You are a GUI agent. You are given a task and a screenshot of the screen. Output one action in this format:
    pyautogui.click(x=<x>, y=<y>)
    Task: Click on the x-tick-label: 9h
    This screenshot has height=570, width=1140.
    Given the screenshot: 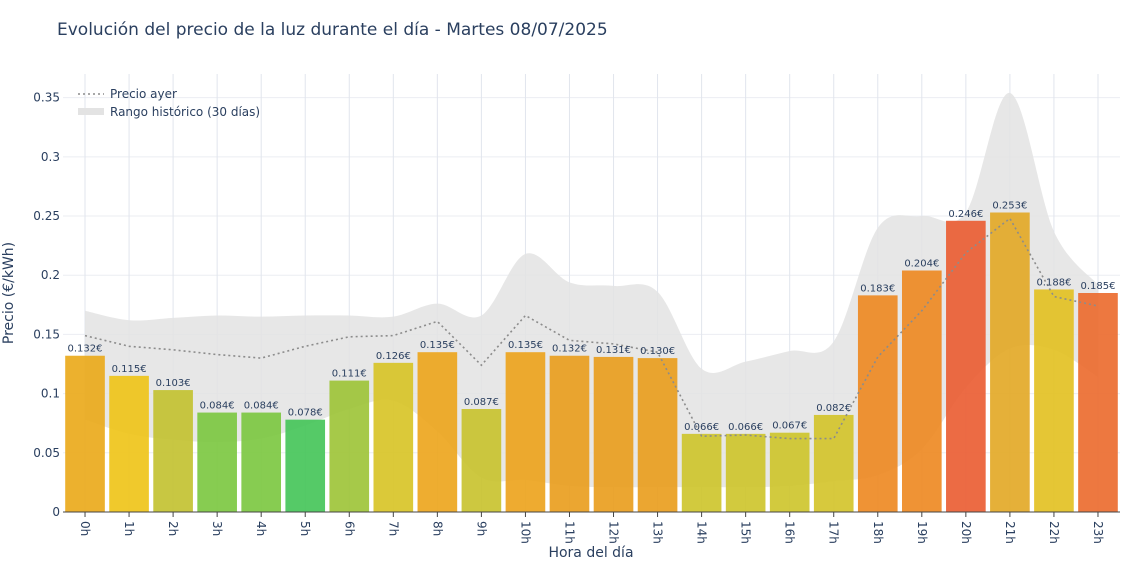 What is the action you would take?
    pyautogui.click(x=481, y=528)
    